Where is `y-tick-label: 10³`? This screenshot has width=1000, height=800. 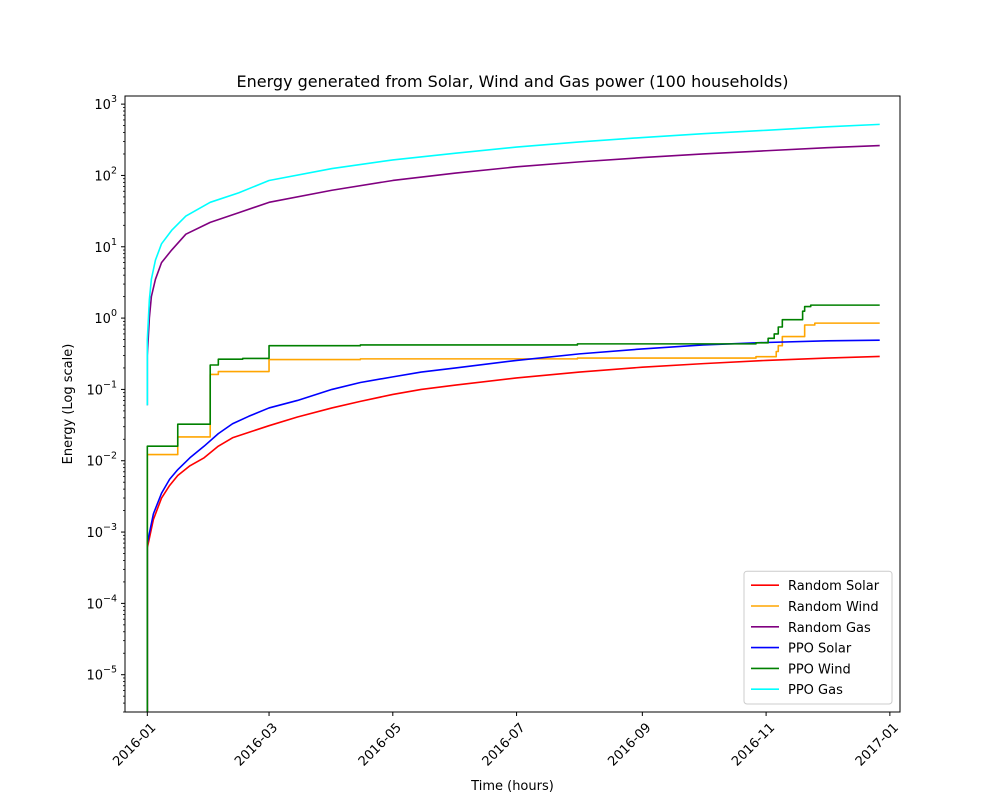 y-tick-label: 10³ is located at coordinates (105, 103).